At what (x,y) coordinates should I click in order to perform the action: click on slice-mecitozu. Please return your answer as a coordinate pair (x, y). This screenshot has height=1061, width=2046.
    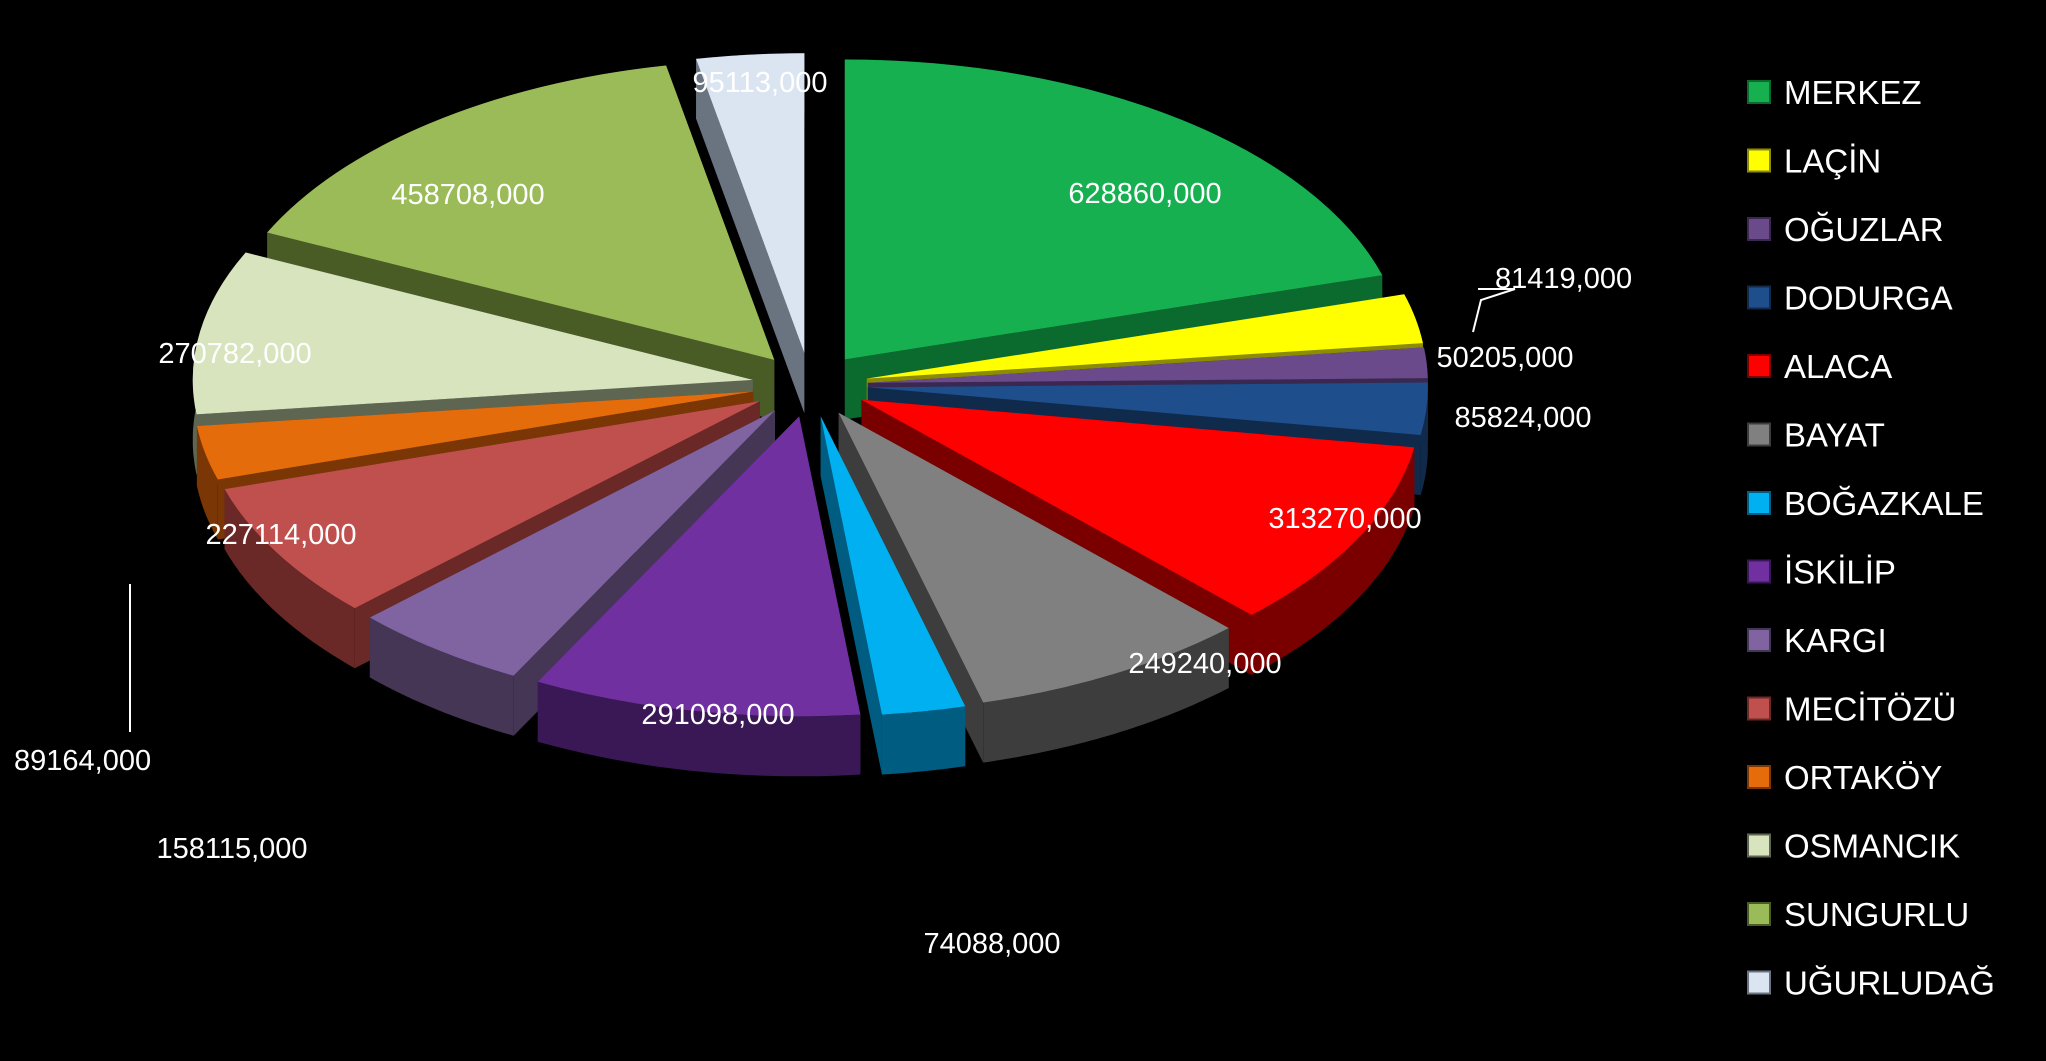
    Looking at the image, I should click on (492, 505).